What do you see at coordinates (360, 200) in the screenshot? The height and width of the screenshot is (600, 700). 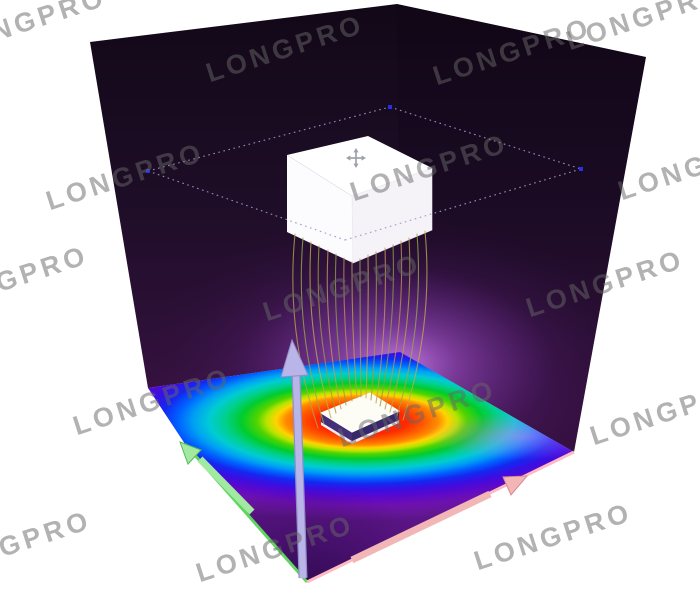 I see `light-source-cube` at bounding box center [360, 200].